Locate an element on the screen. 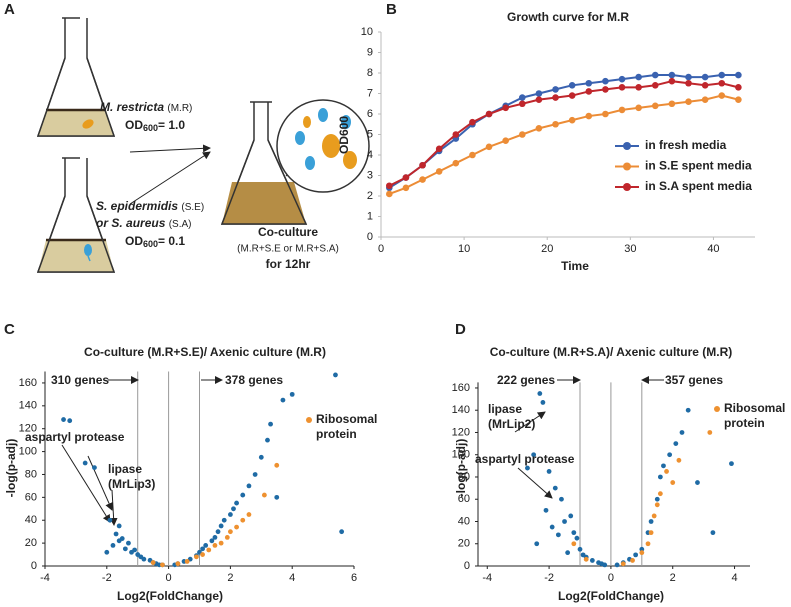  legend-label: Ribosomal protein is located at coordinates (347, 426).